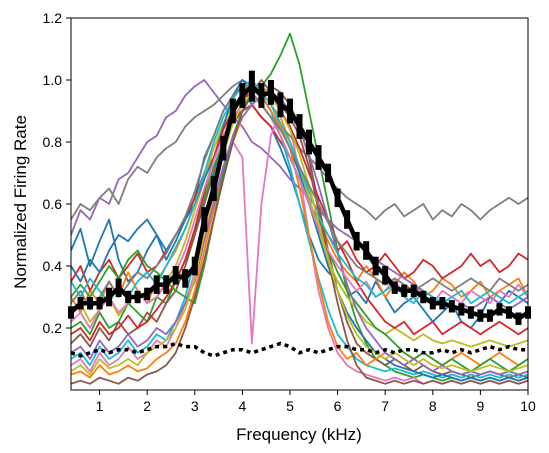 The image size is (549, 453). I want to click on x-tick-label: 5, so click(290, 406).